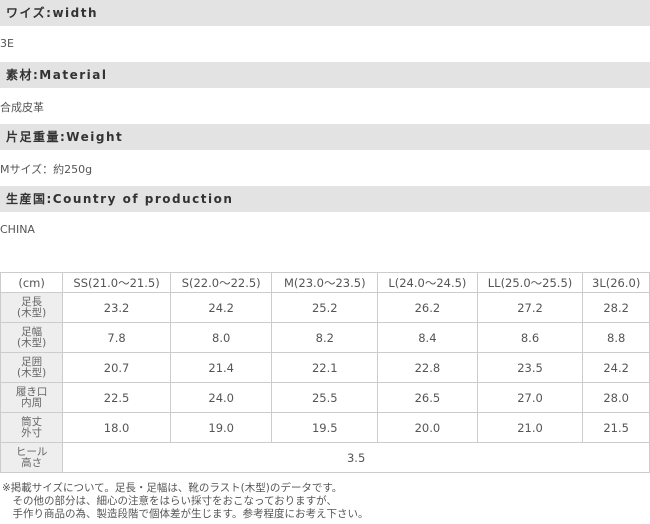 The image size is (650, 524). What do you see at coordinates (616, 427) in the screenshot?
I see `cell: 21.5` at bounding box center [616, 427].